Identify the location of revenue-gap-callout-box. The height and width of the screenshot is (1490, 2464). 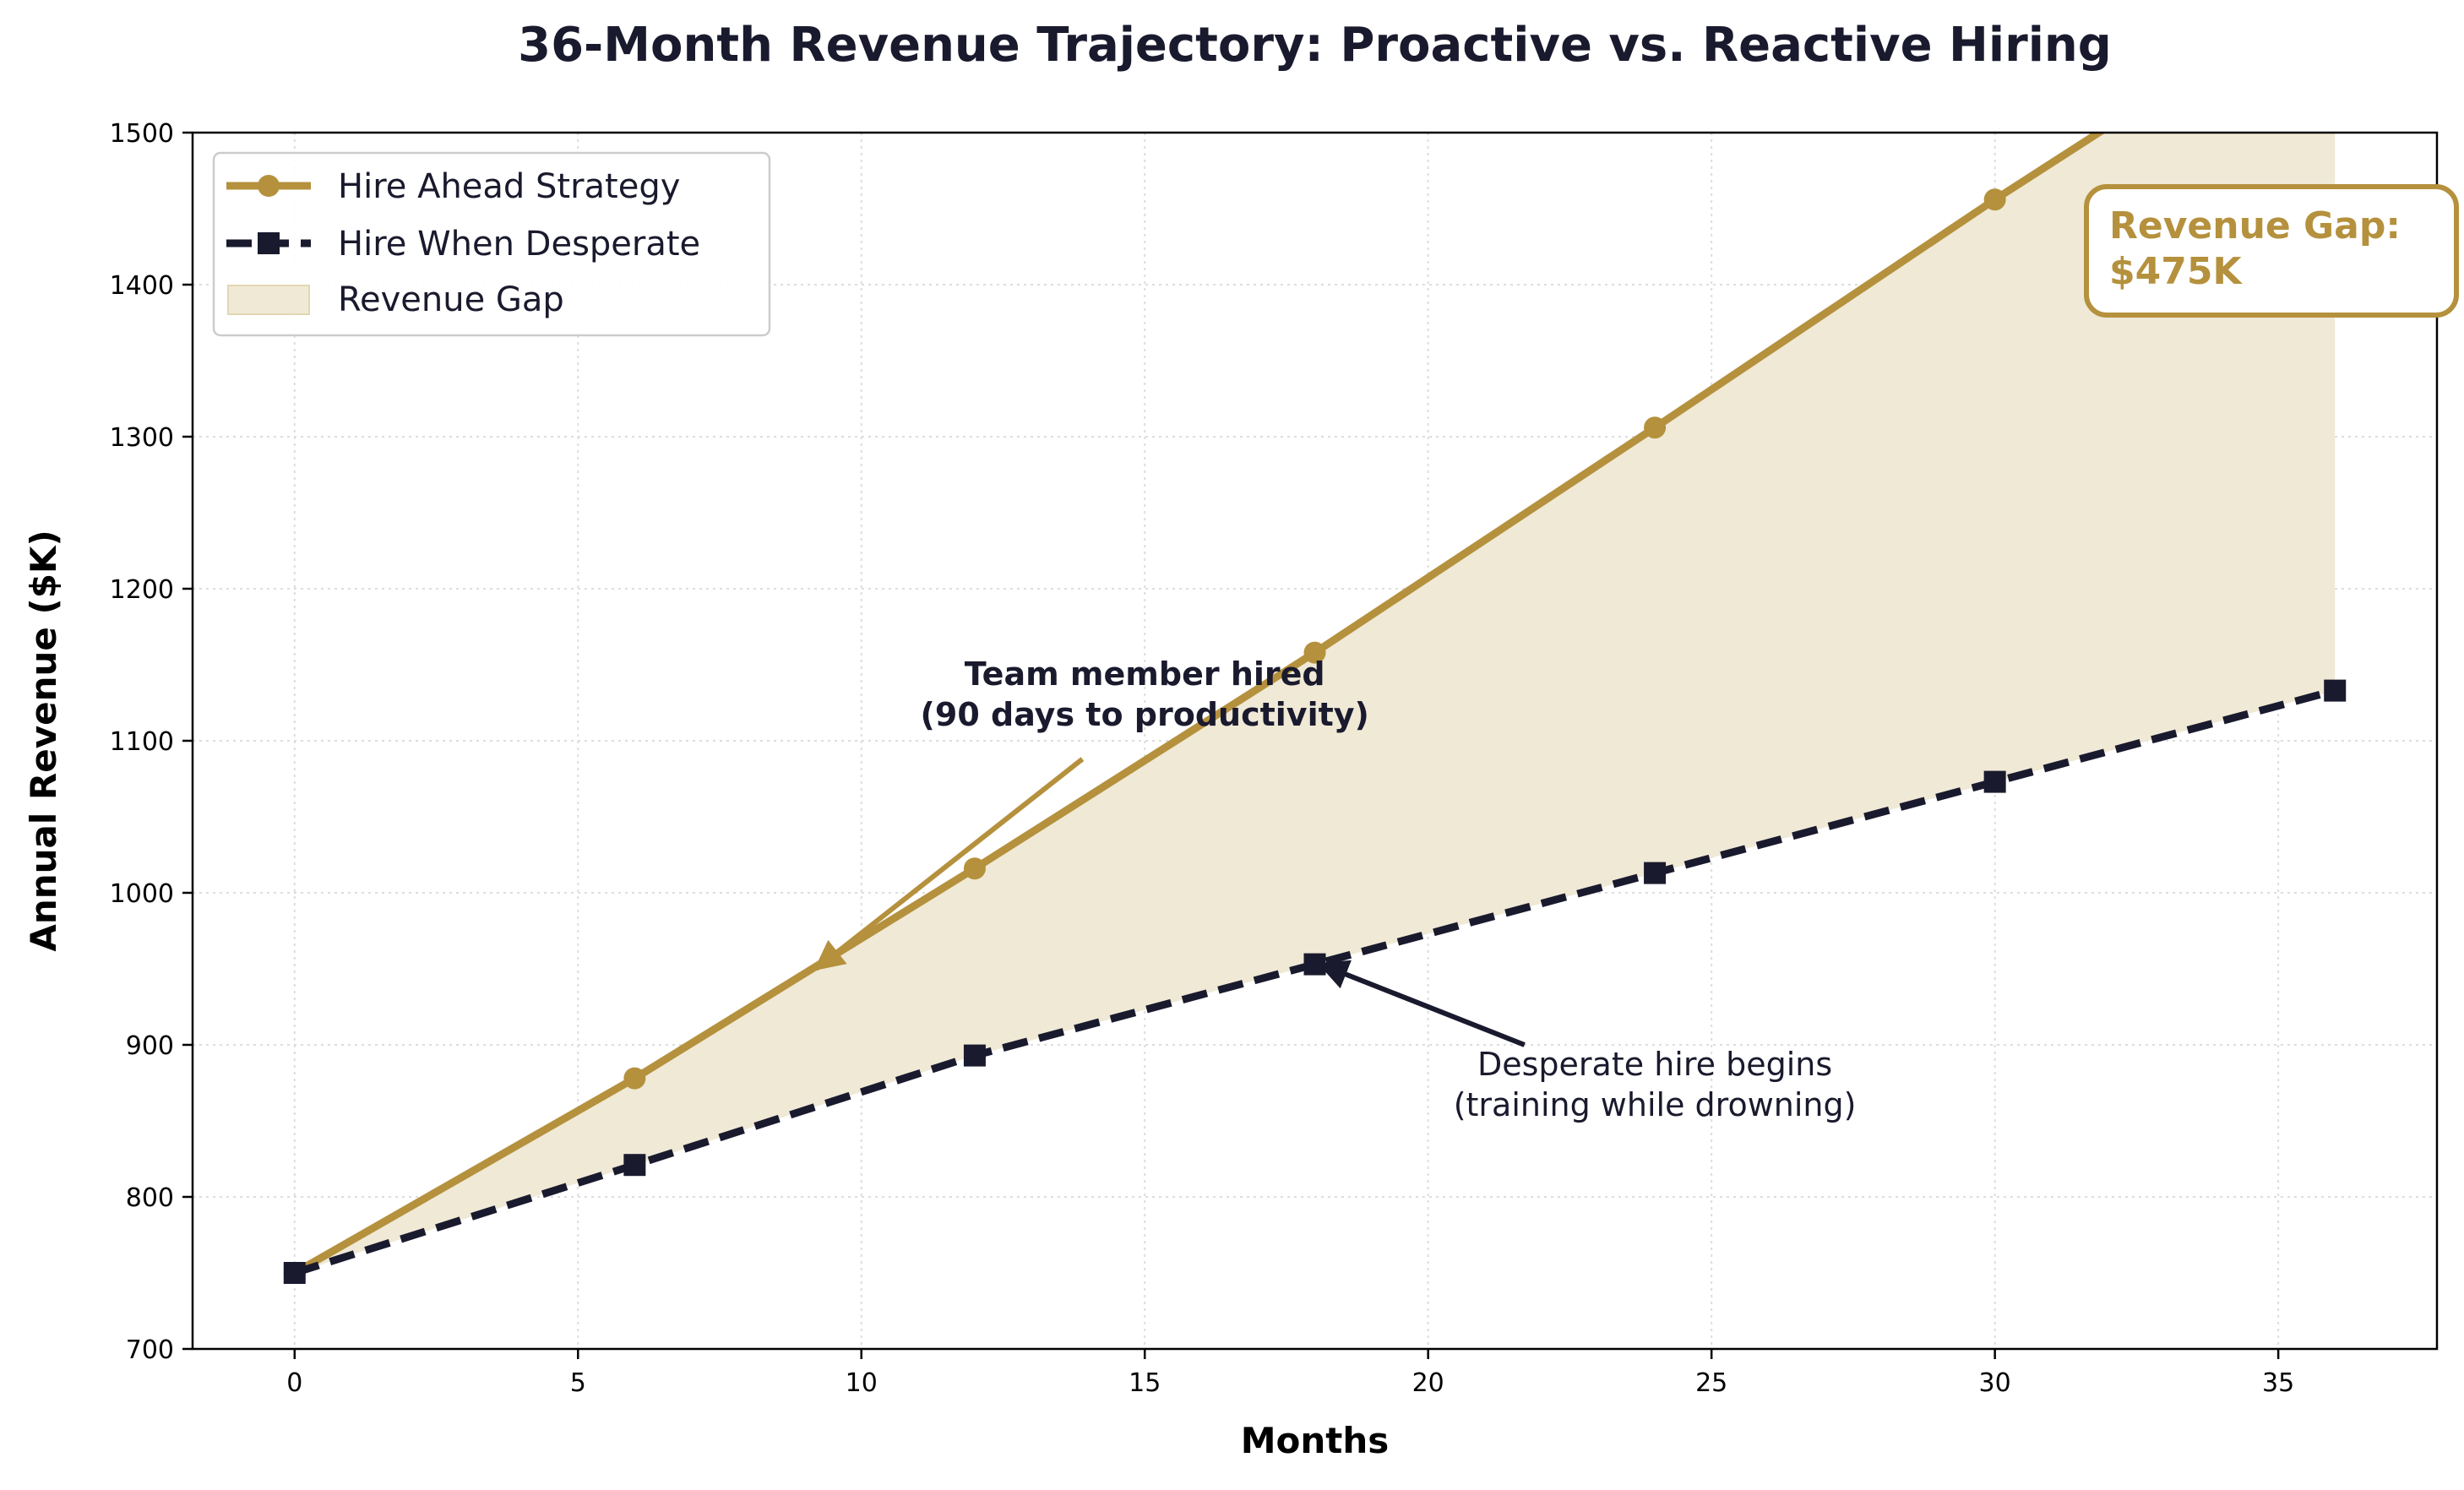
(2271, 251).